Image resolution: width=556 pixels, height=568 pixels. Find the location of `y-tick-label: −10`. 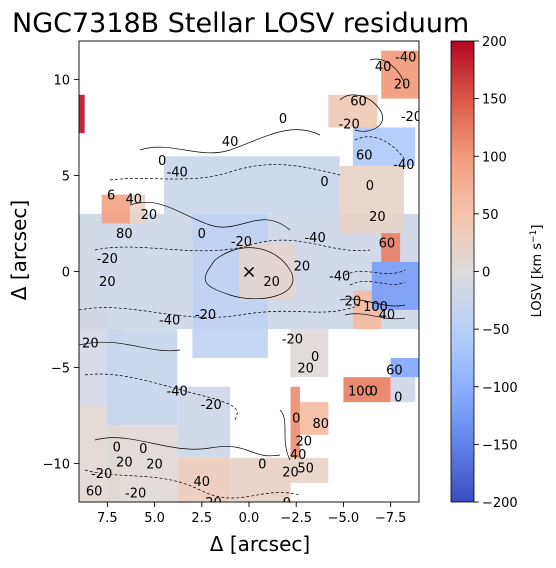

y-tick-label: −10 is located at coordinates (56, 465).